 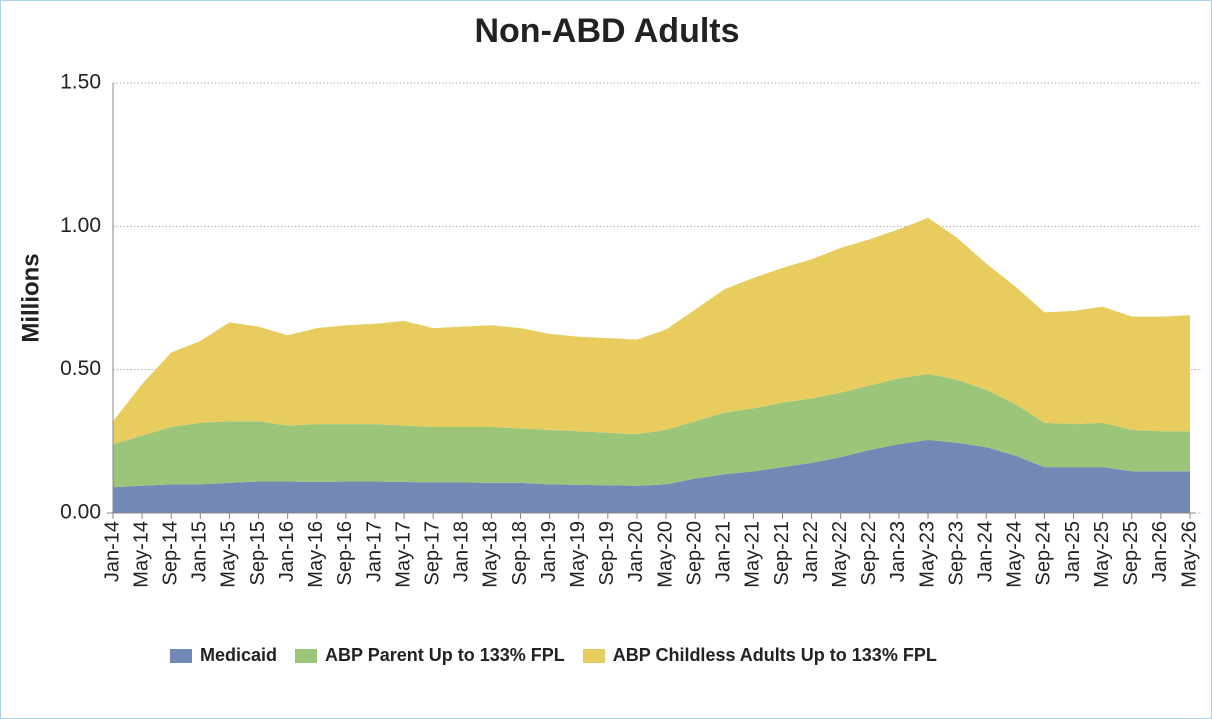 I want to click on x-tick-label: May-25, so click(x=1102, y=554).